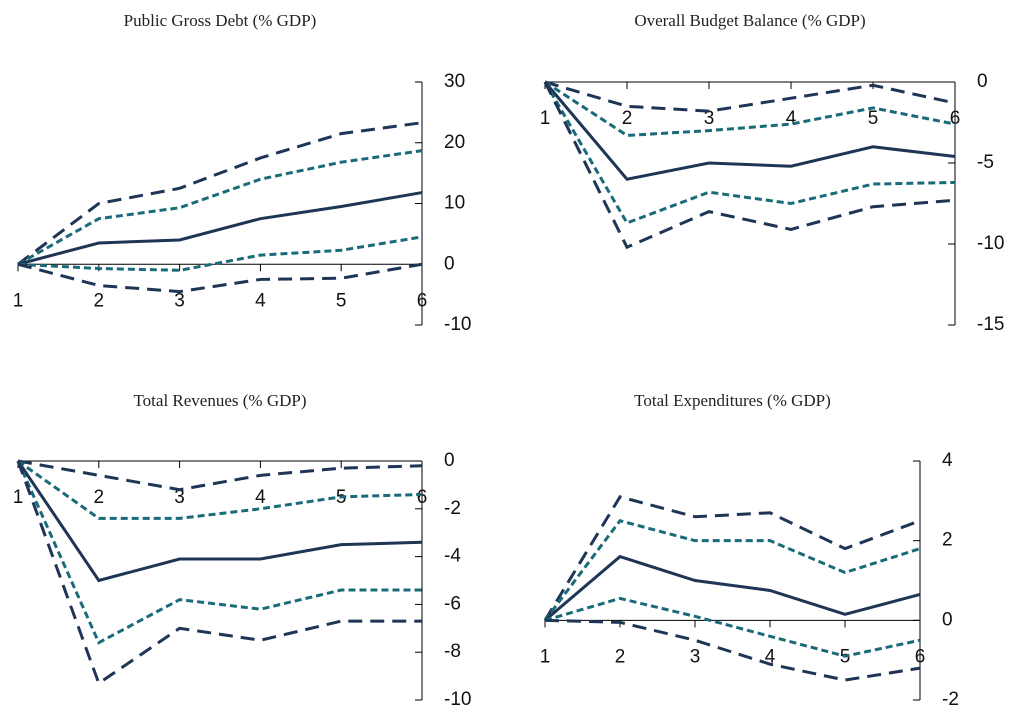  What do you see at coordinates (220, 20) in the screenshot?
I see `chart-title: Public Gross Debt (% GDP)` at bounding box center [220, 20].